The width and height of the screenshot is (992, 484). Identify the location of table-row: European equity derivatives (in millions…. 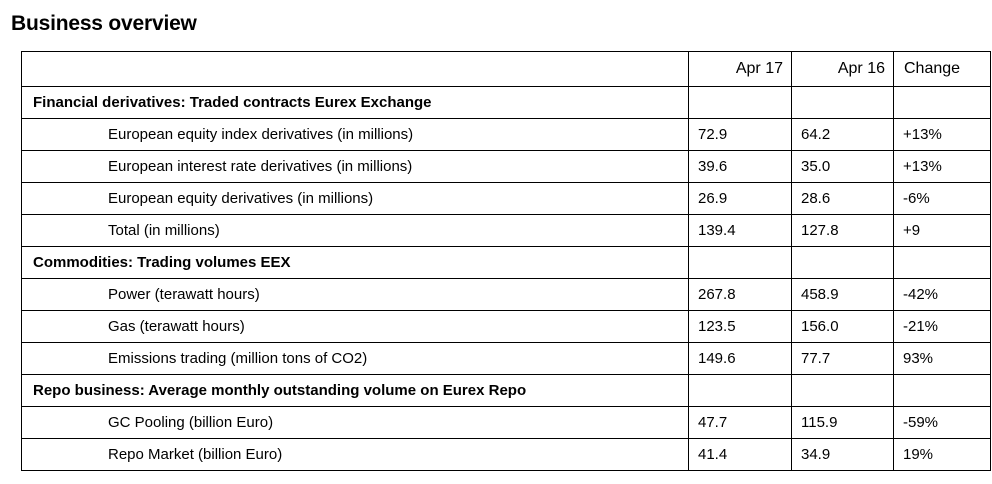
(506, 198).